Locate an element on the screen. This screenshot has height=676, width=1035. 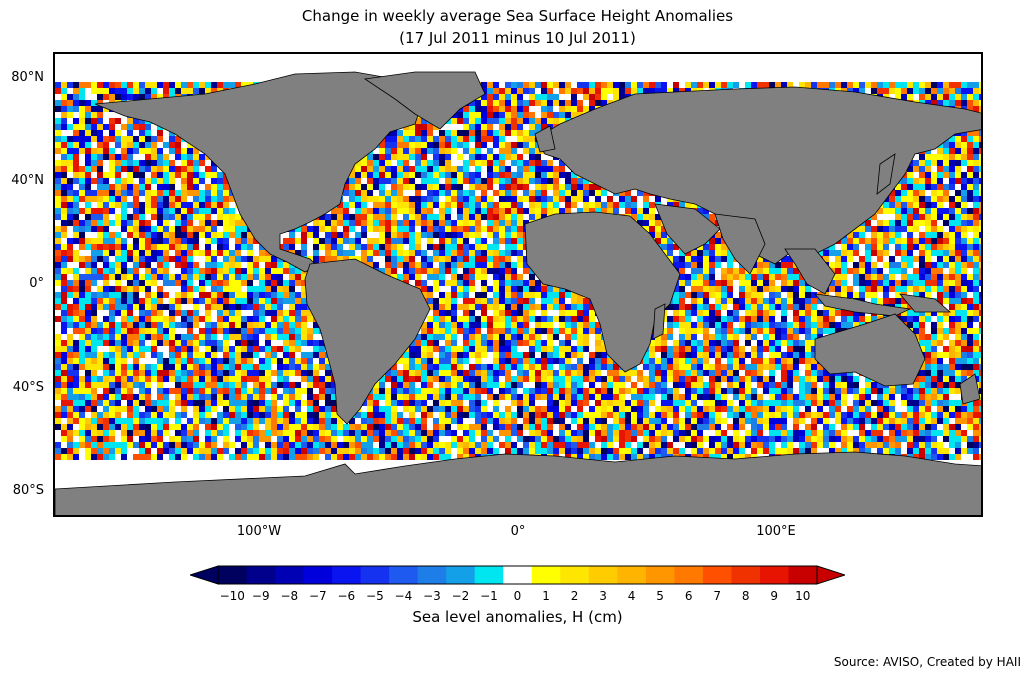
australia is located at coordinates (870, 350).